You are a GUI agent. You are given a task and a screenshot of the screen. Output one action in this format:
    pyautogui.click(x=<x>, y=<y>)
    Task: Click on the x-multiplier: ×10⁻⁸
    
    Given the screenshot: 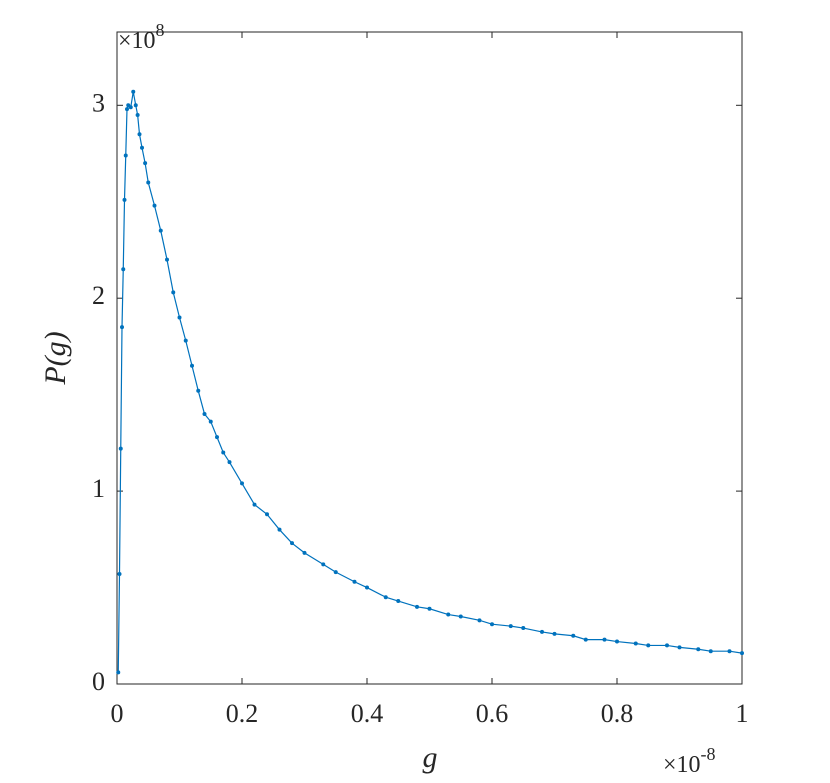 What is the action you would take?
    pyautogui.click(x=689, y=760)
    